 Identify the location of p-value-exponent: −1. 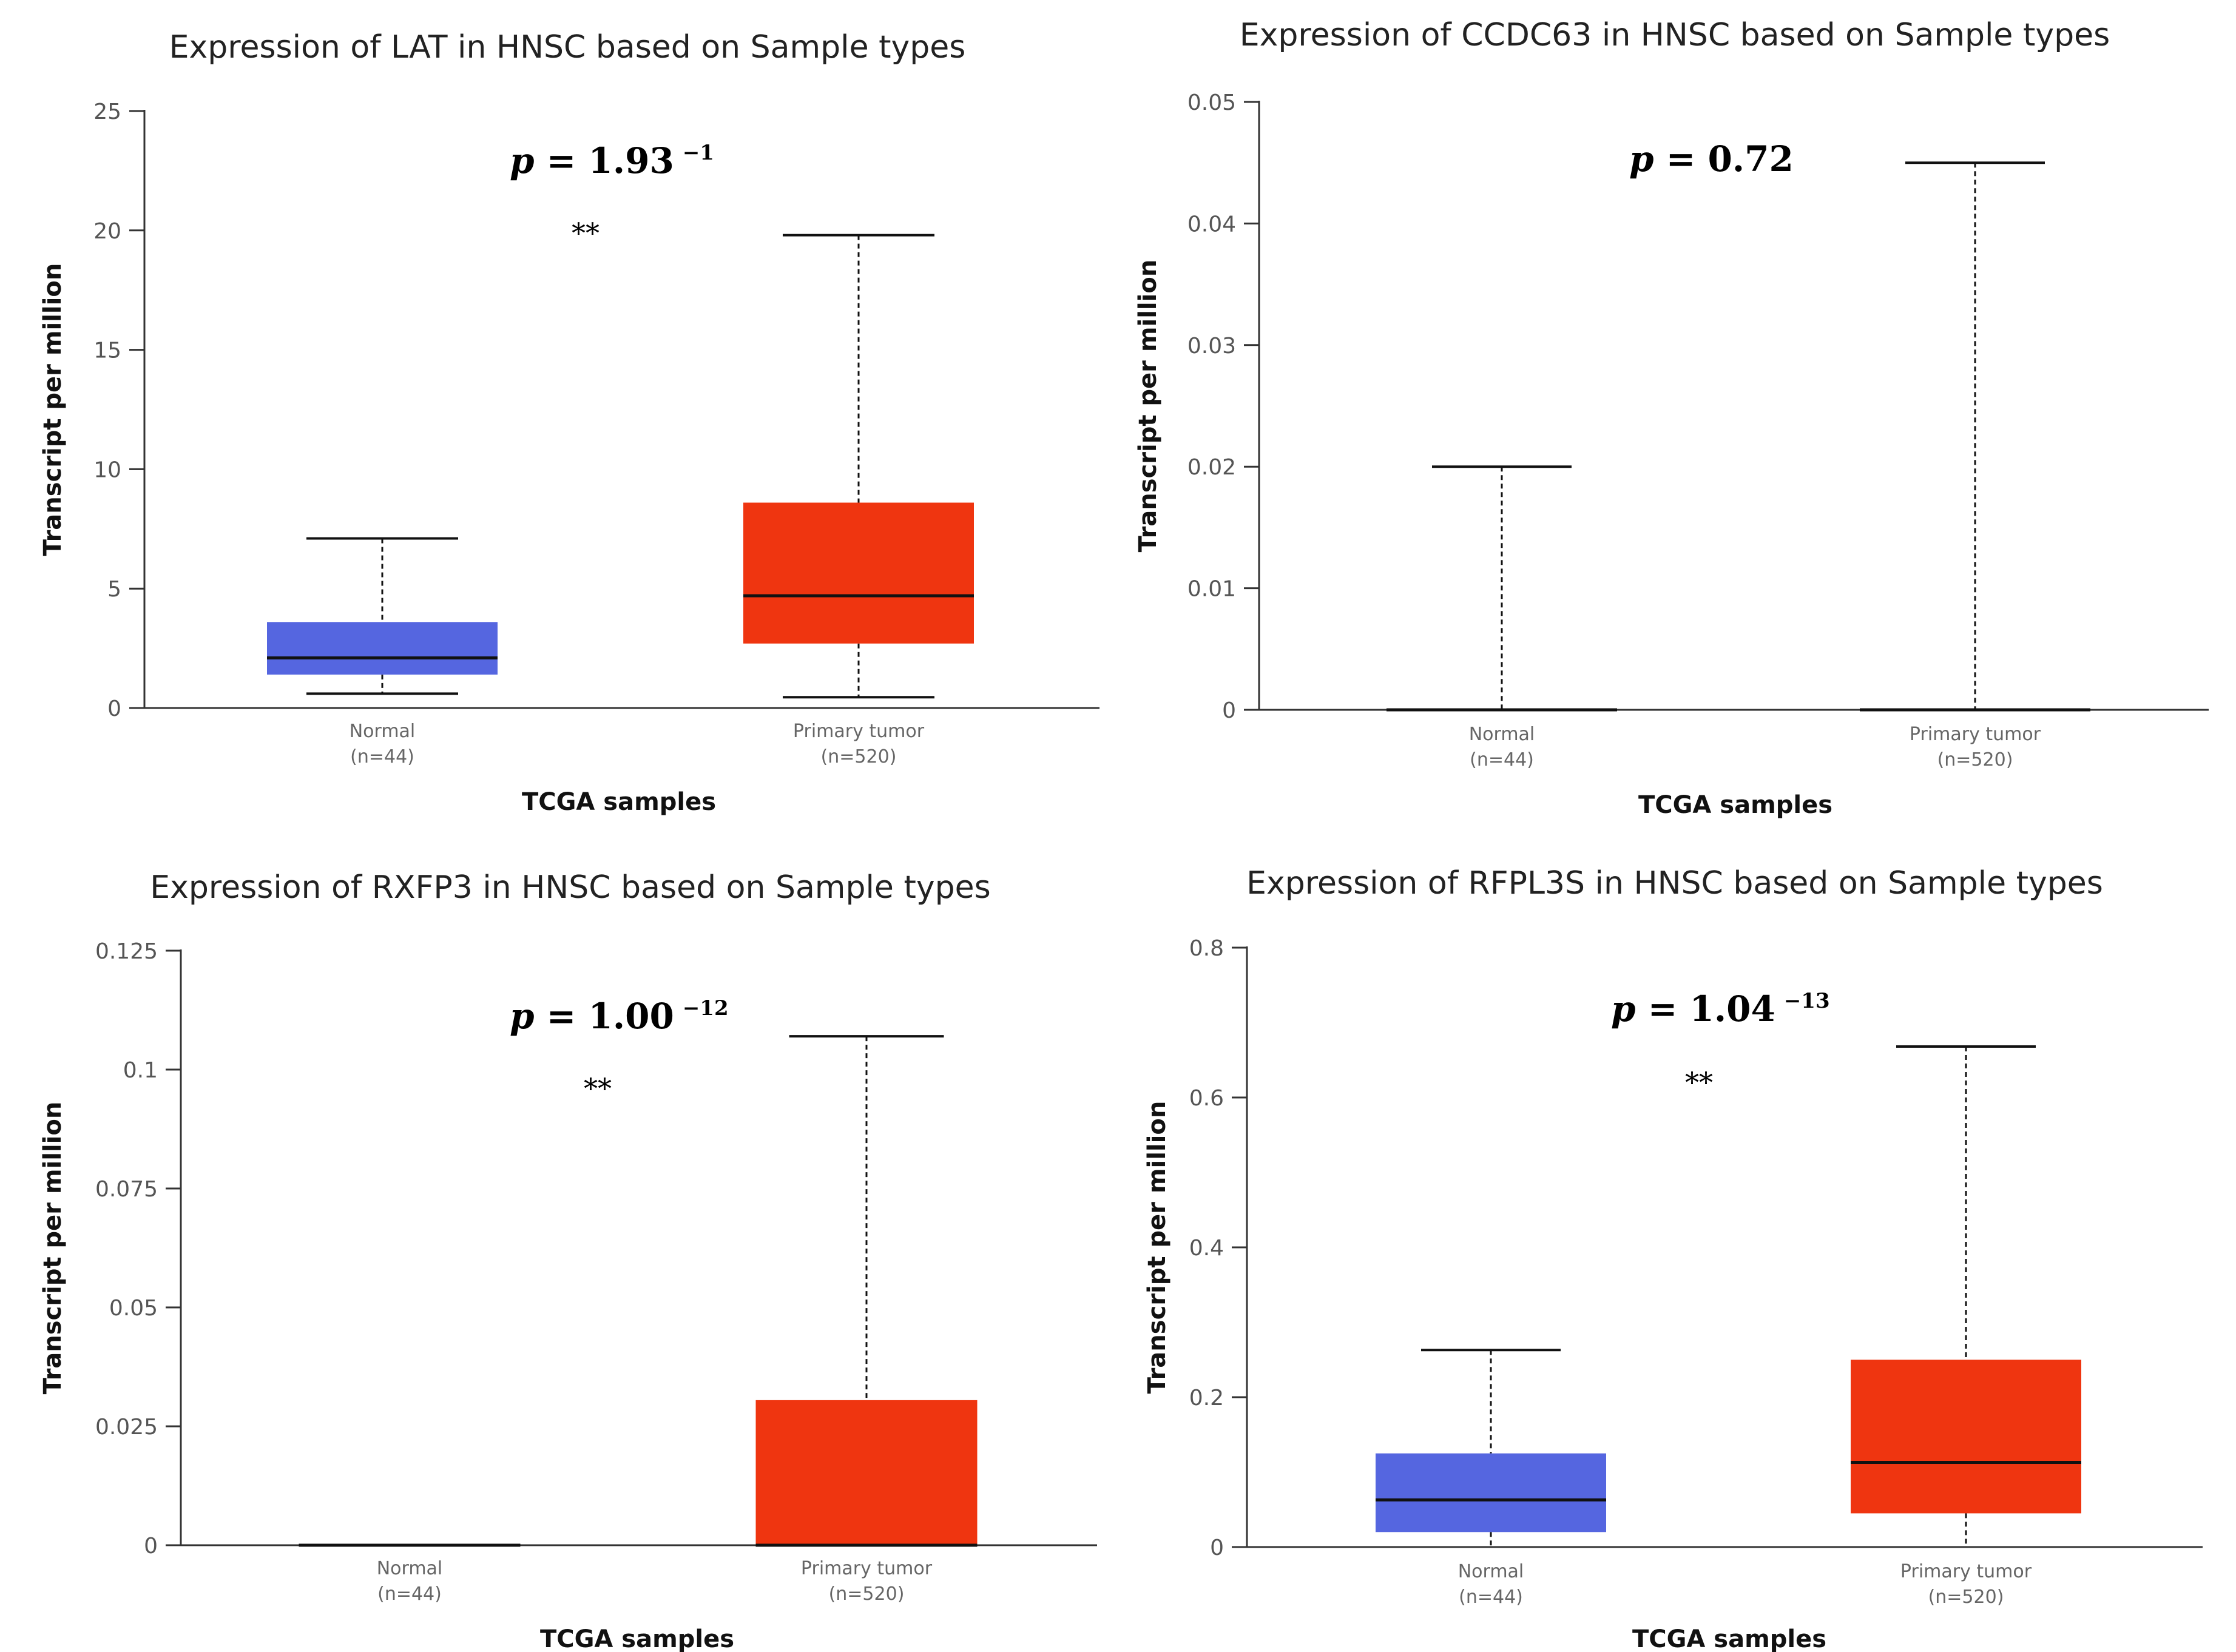
(698, 153).